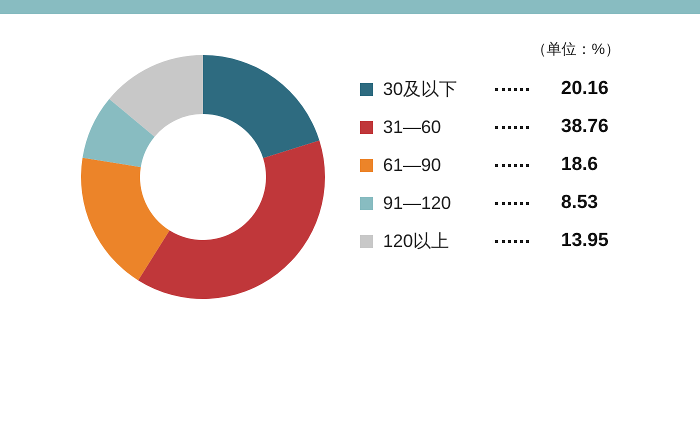  What do you see at coordinates (412, 165) in the screenshot?
I see `legend-label: 61—90` at bounding box center [412, 165].